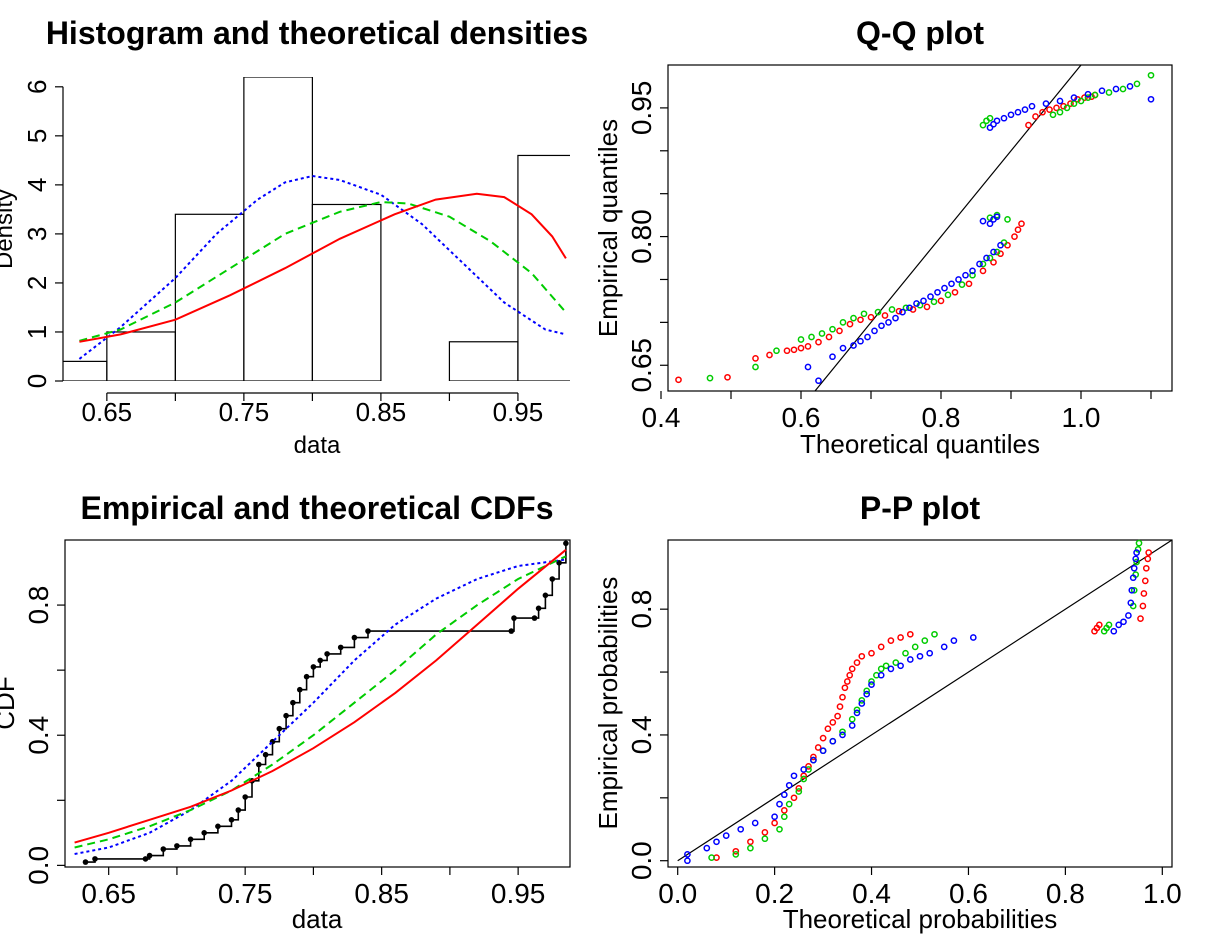  Describe the element at coordinates (608, 228) in the screenshot. I see `qq-y-label: Empirical quantiles` at that location.